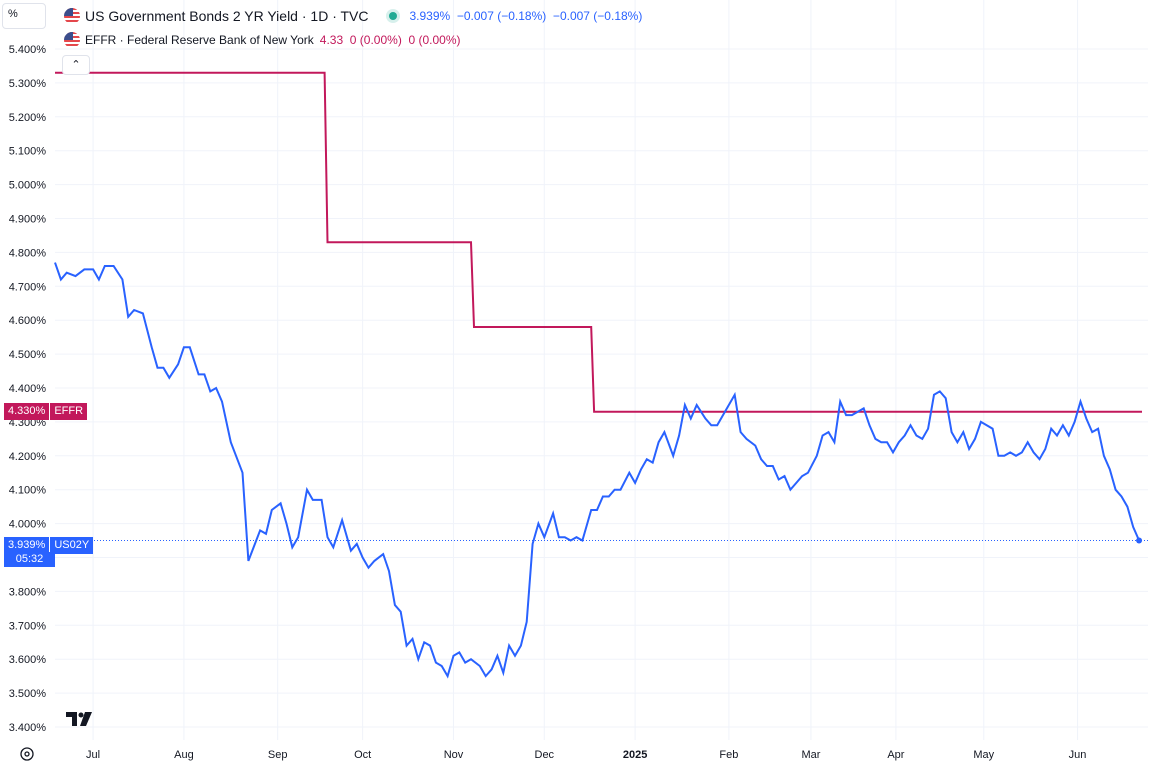 The image size is (1168, 772). I want to click on y-tick-label: 3.600%, so click(28, 660).